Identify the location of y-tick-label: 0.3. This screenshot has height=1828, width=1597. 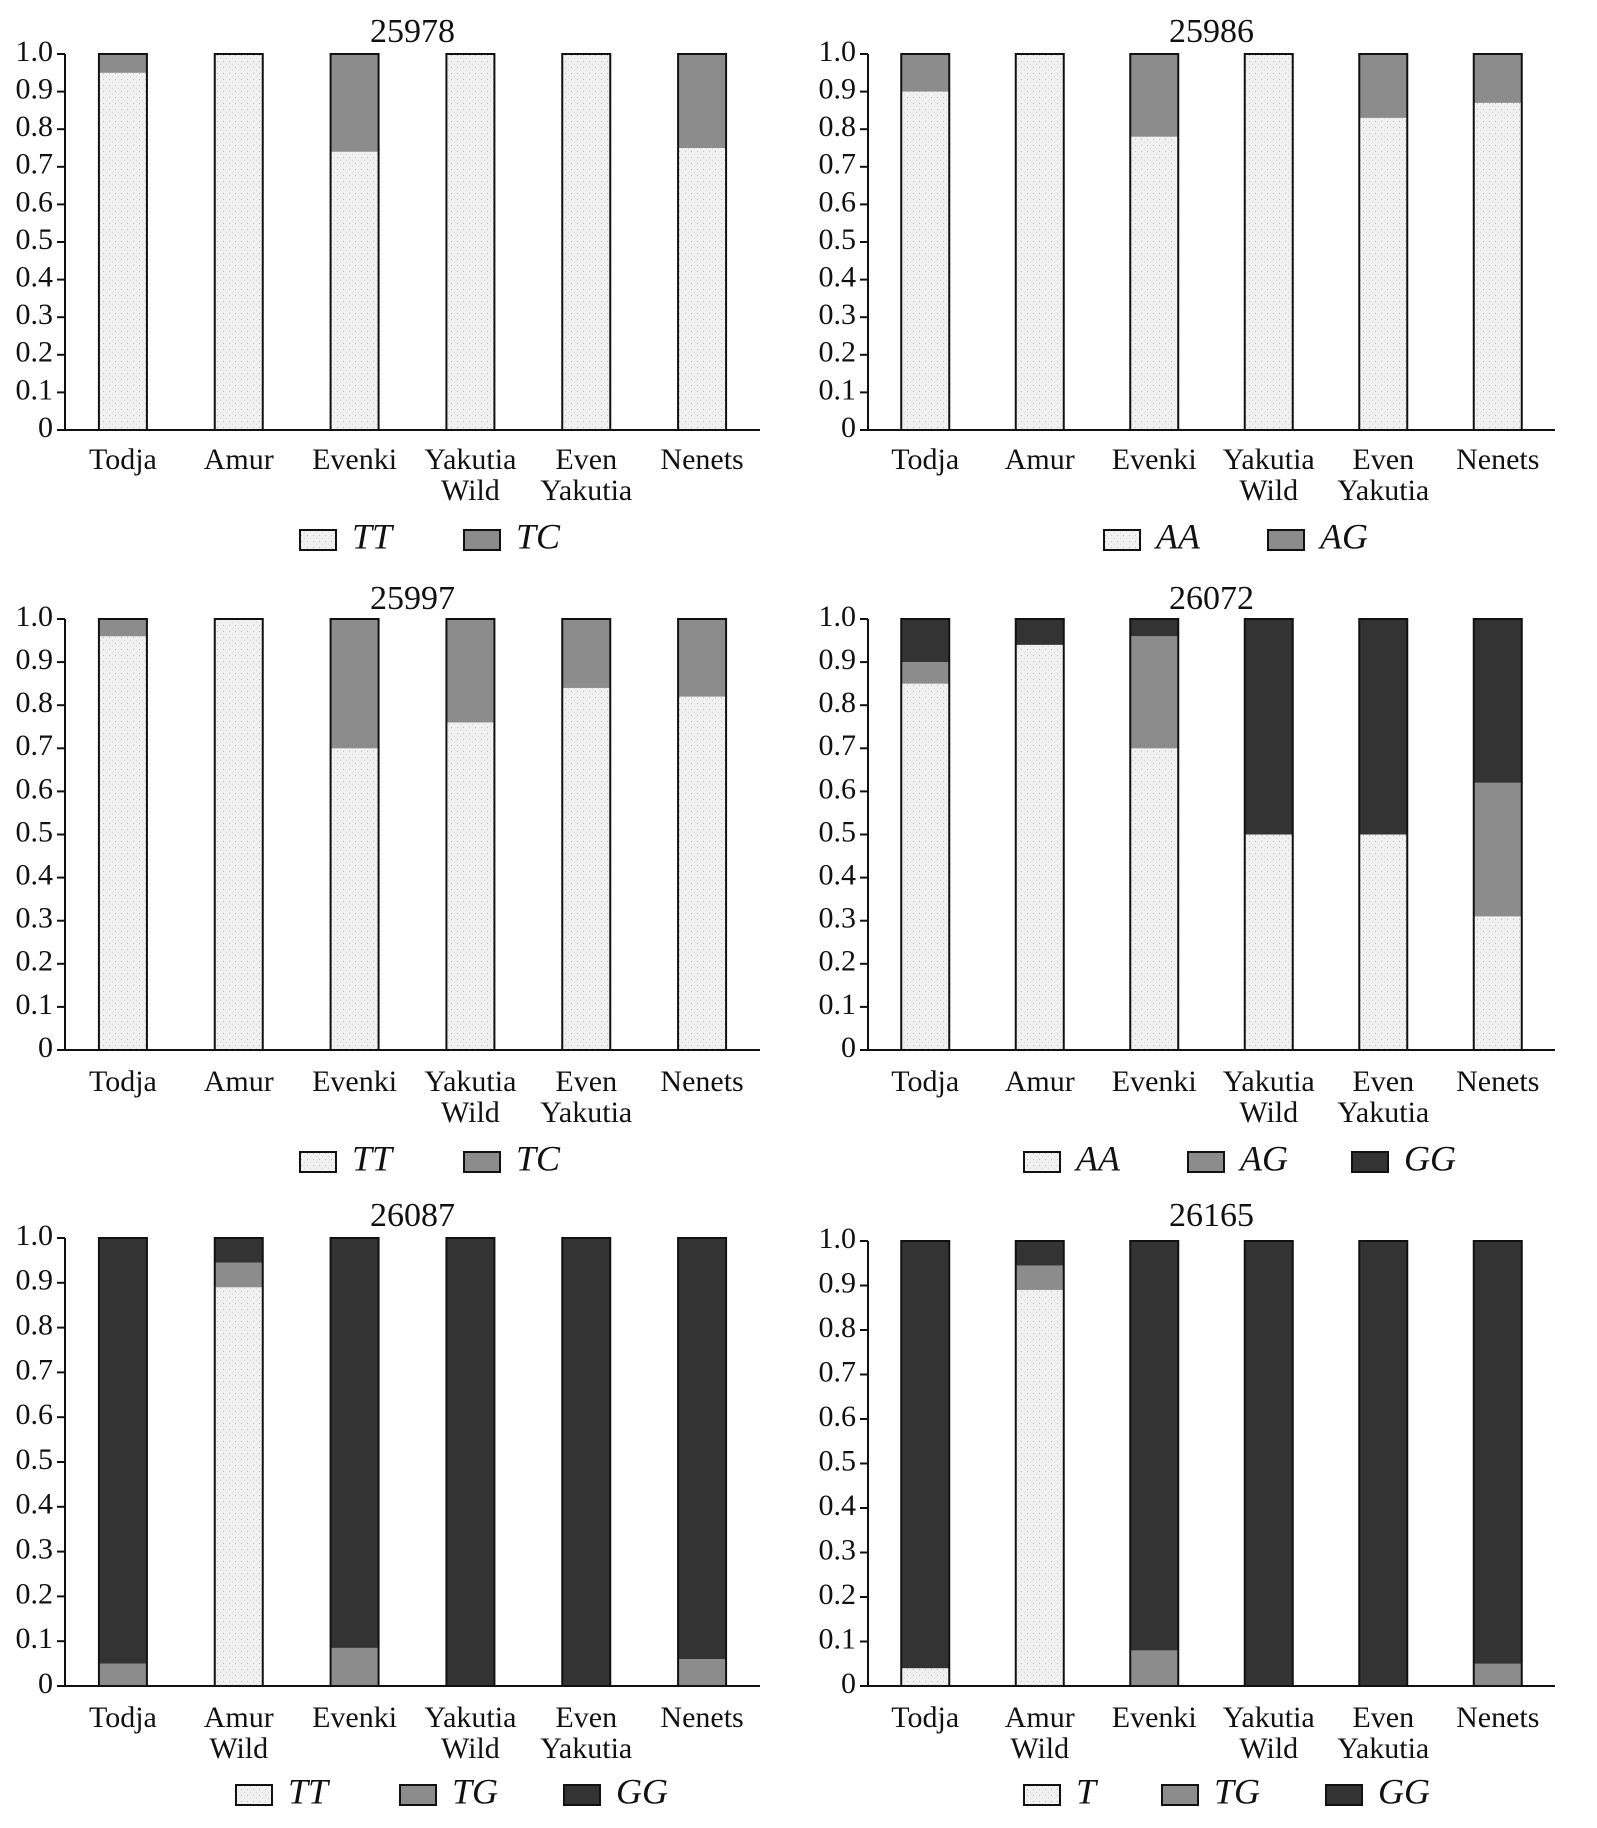
(838, 918).